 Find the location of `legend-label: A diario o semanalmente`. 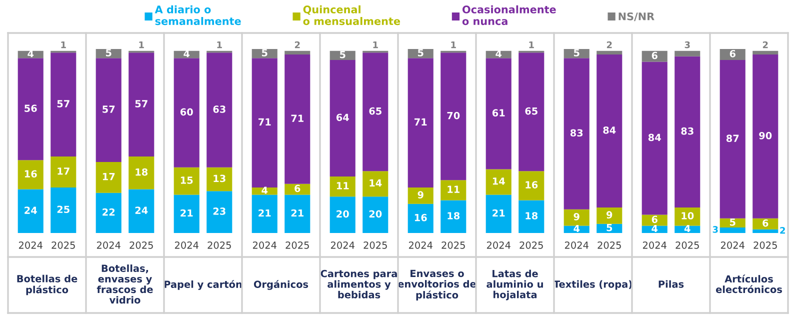

legend-label: A diario o semanalmente is located at coordinates (197, 15).